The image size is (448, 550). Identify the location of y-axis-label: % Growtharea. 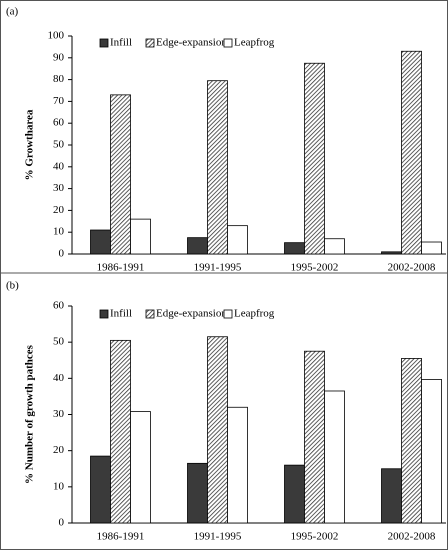
(30, 144).